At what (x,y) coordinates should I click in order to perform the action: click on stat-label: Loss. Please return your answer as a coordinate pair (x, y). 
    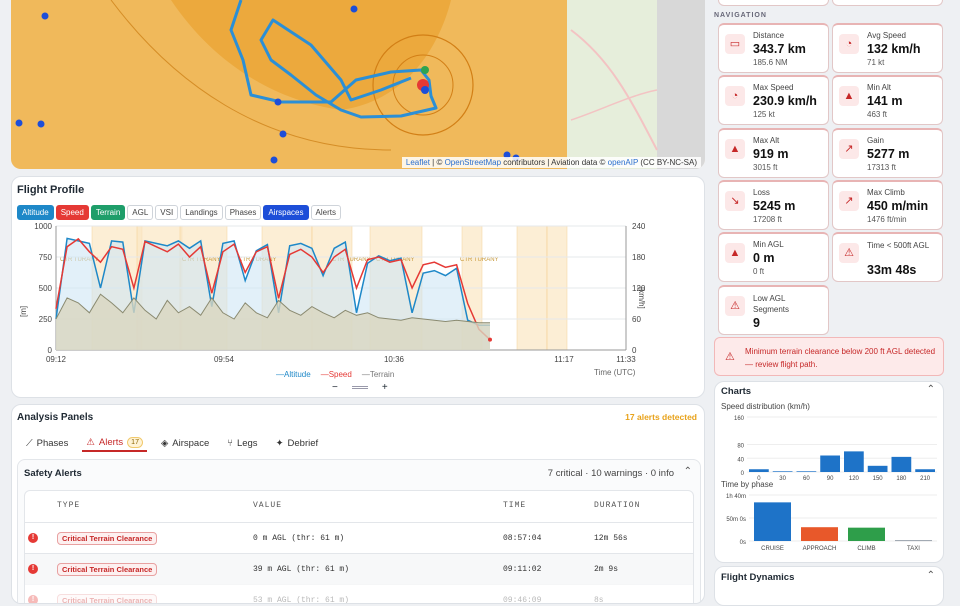
    Looking at the image, I should click on (761, 192).